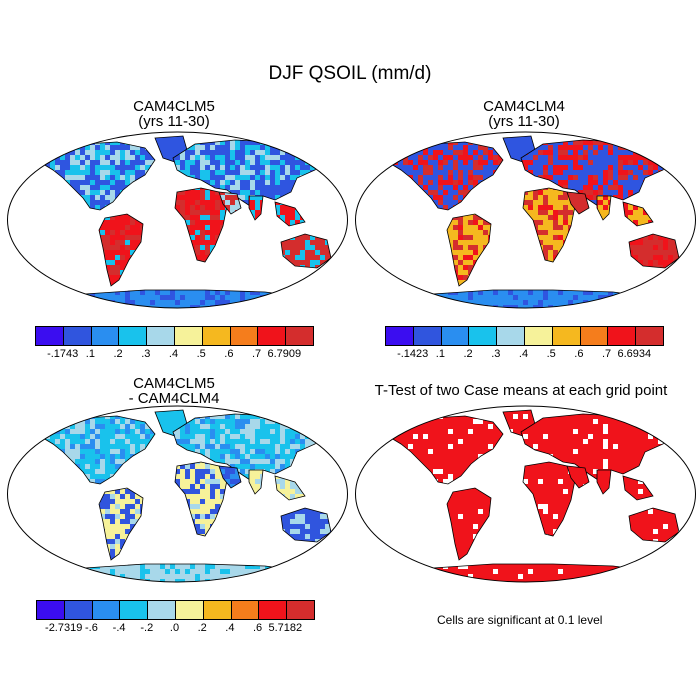 The width and height of the screenshot is (700, 700). I want to click on colorbar-difference, so click(175, 610).